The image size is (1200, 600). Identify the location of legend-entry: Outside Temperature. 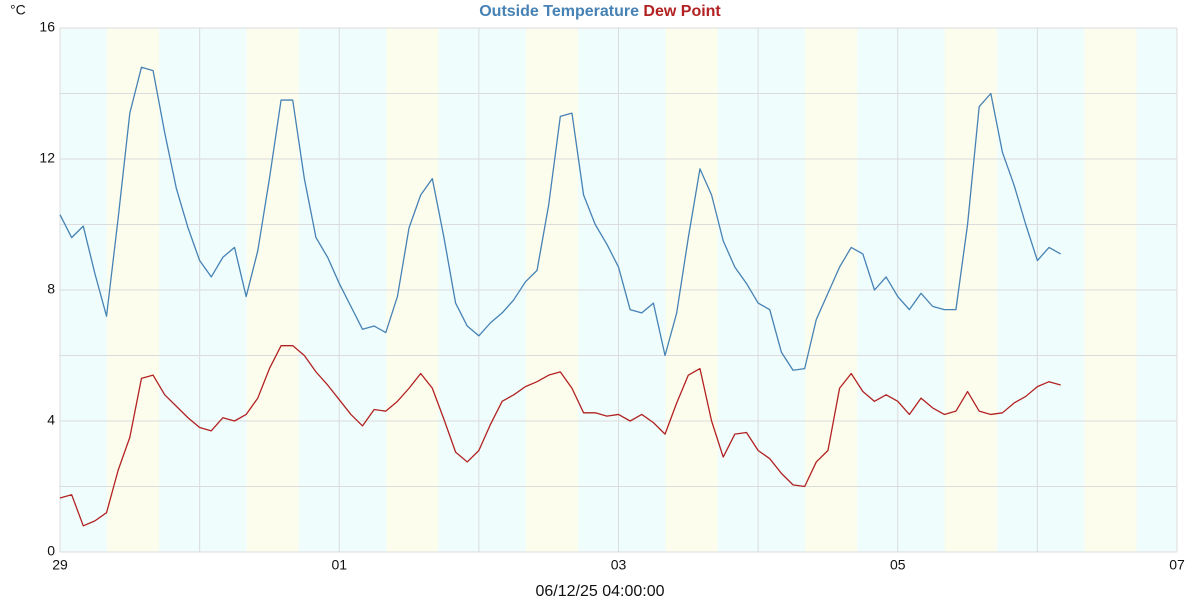
(559, 11).